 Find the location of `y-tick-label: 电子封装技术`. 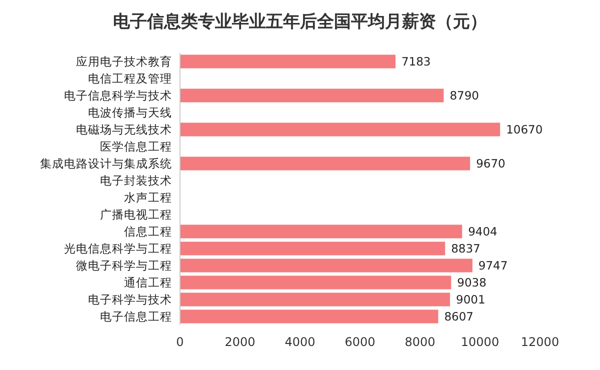

y-tick-label: 电子封装技术 is located at coordinates (136, 181).